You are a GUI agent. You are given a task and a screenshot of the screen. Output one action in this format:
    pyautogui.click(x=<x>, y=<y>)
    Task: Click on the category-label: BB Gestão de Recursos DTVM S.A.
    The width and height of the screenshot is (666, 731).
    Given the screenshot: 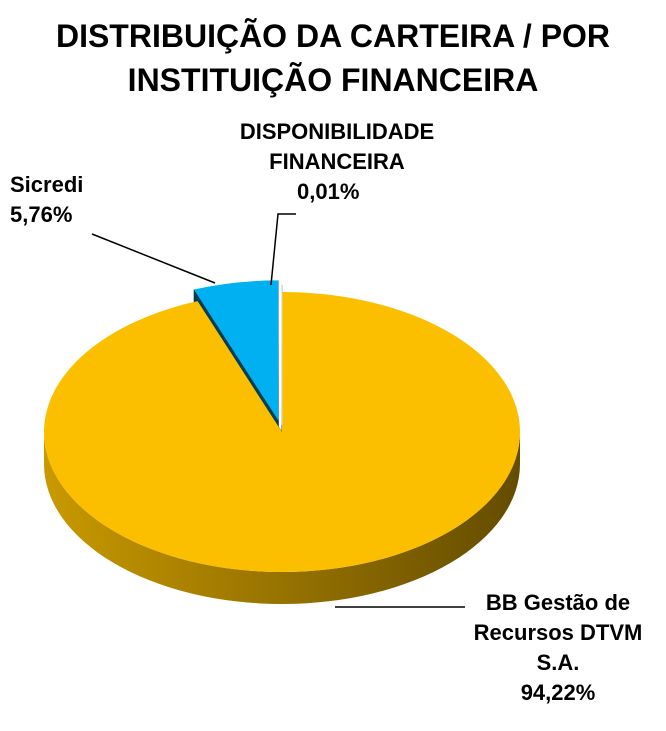 What is the action you would take?
    pyautogui.click(x=558, y=632)
    